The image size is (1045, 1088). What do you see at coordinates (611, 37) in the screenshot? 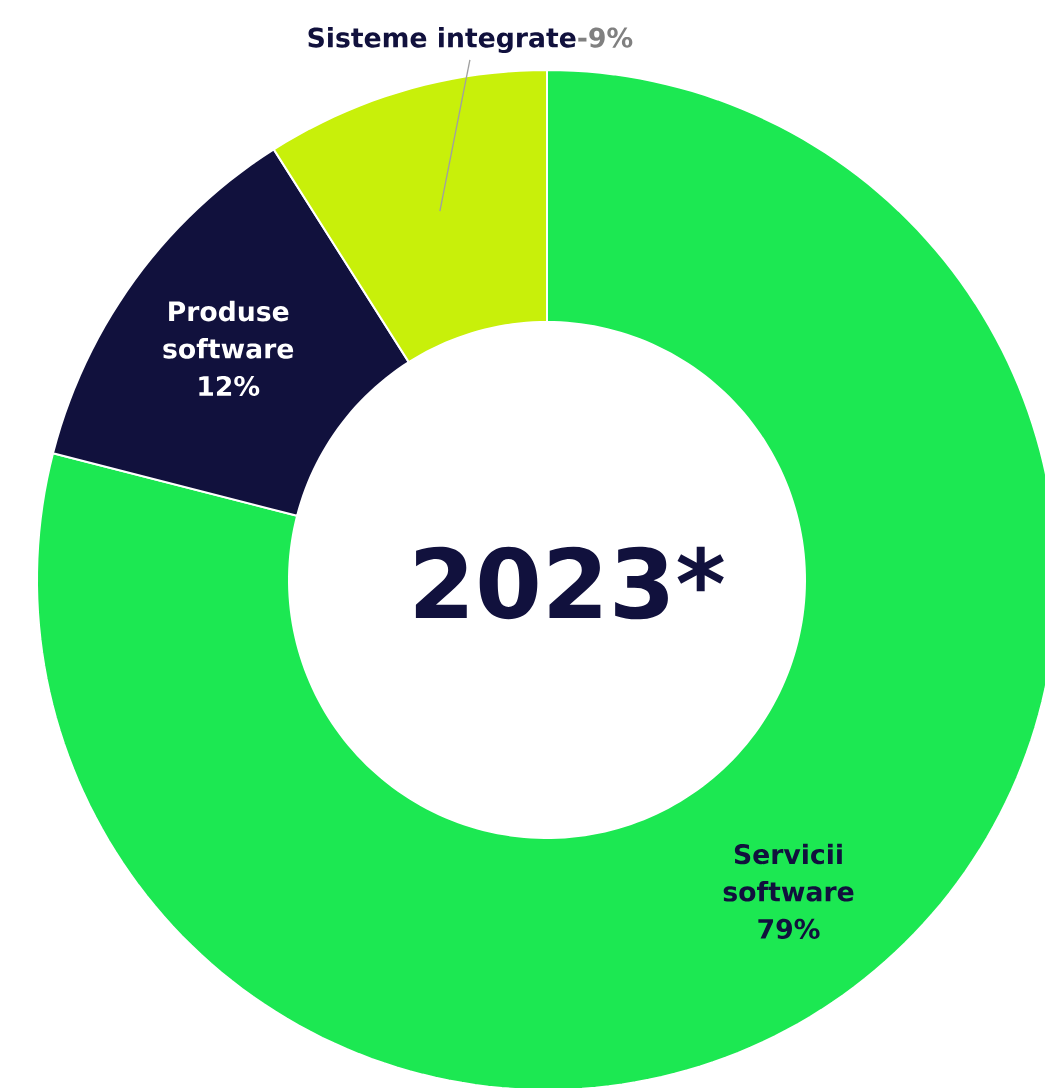
I see `data-label: 9%` at bounding box center [611, 37].